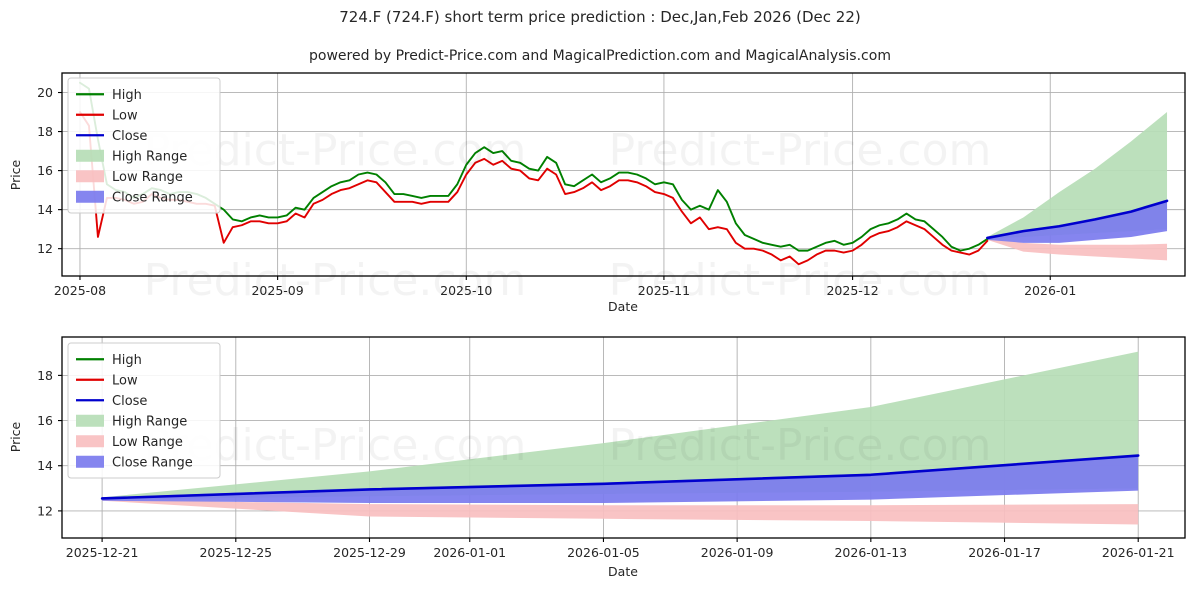 The height and width of the screenshot is (600, 1200). Describe the element at coordinates (466, 290) in the screenshot. I see `x-tick-label: 2025-10` at that location.